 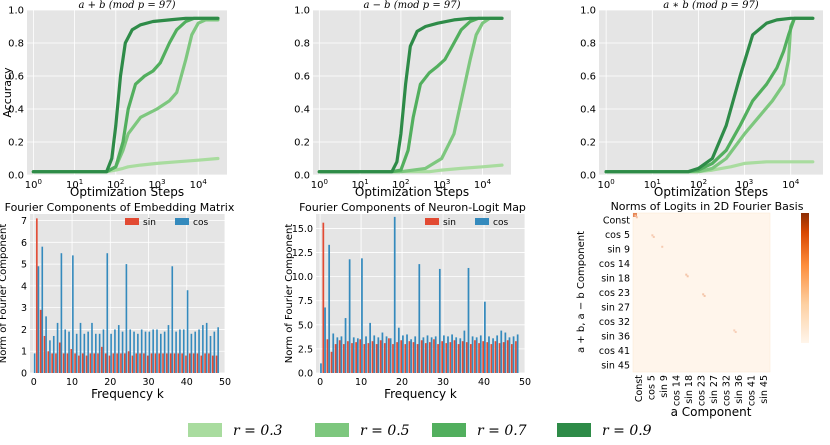 What do you see at coordinates (618, 250) in the screenshot?
I see `y-tick-label: sin 9` at bounding box center [618, 250].